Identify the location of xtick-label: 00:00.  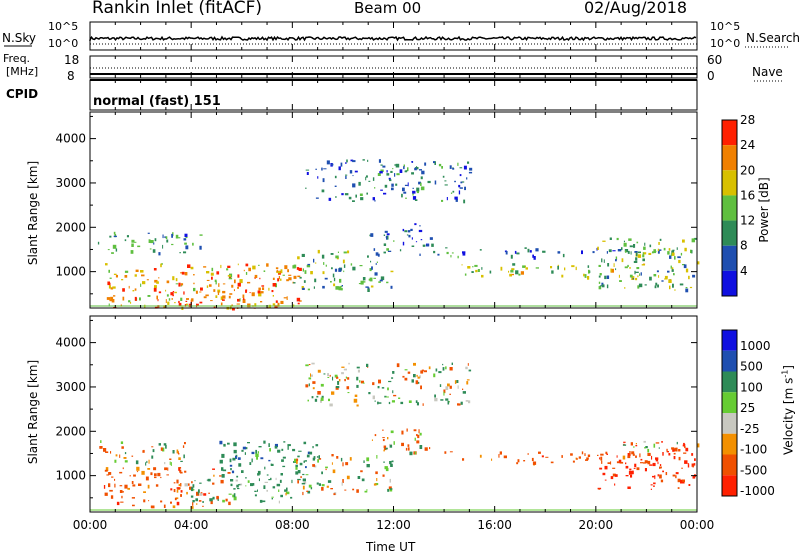
(90, 525).